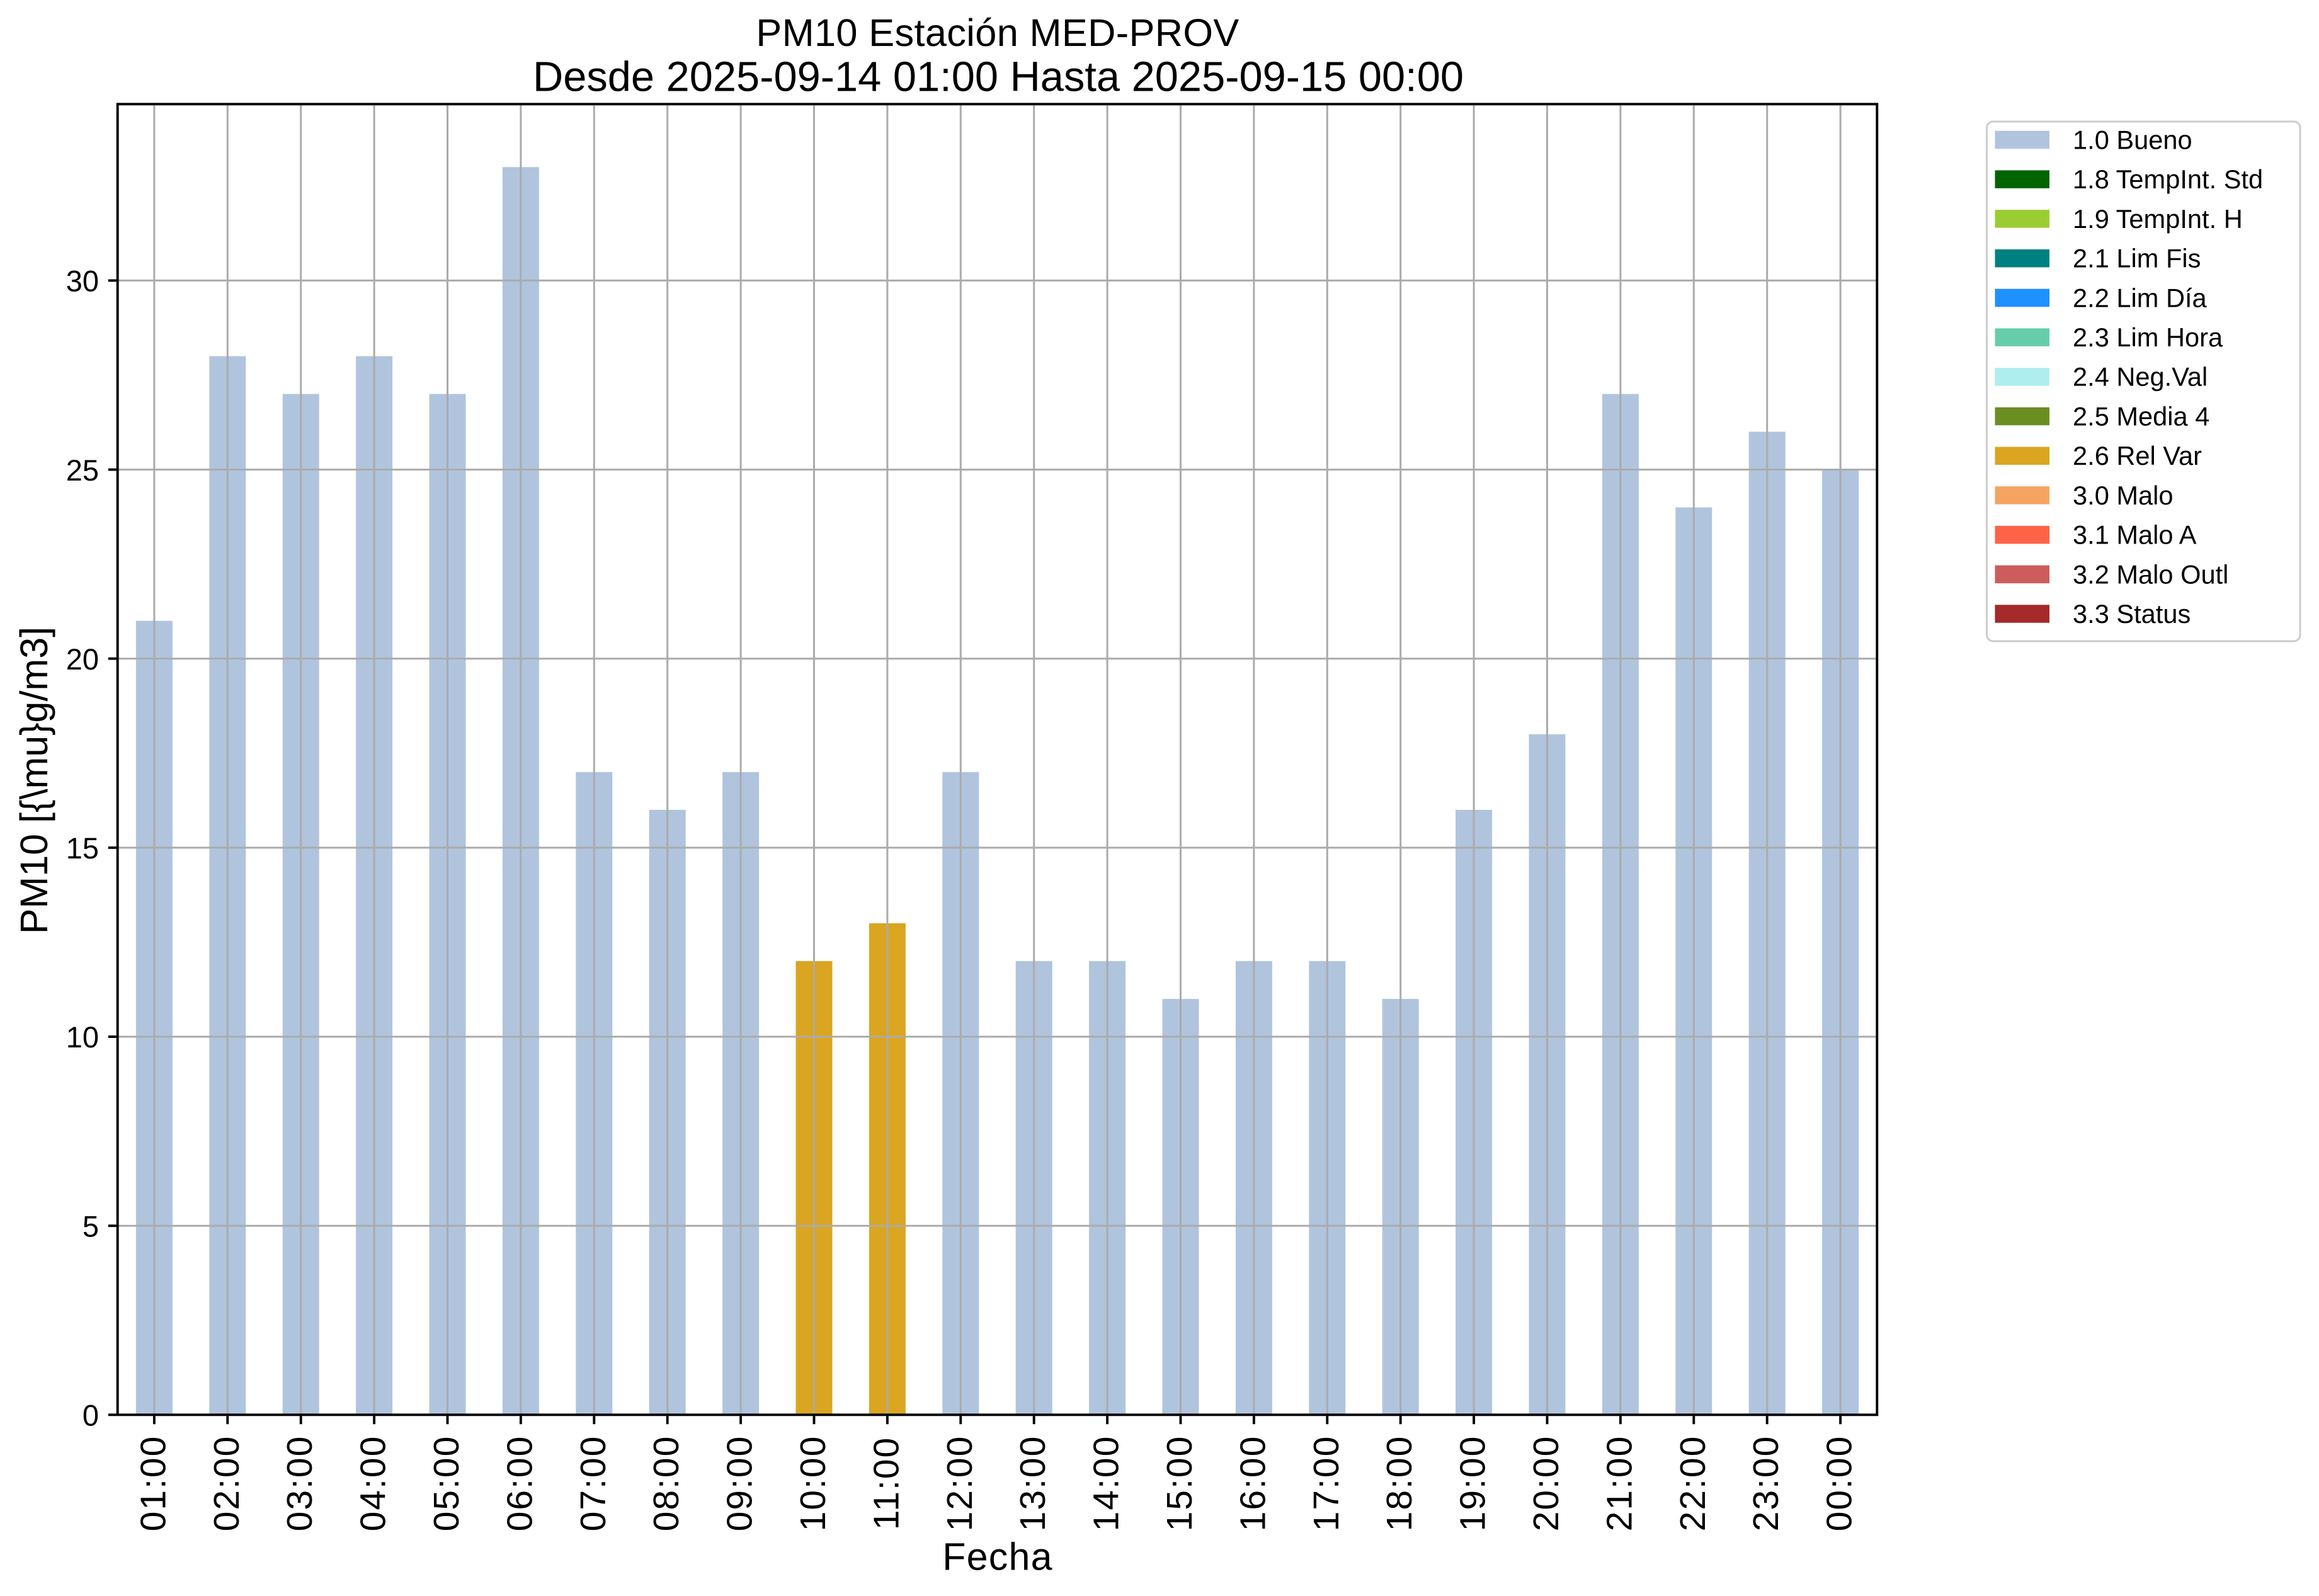 The height and width of the screenshot is (1596, 2319). What do you see at coordinates (666, 1483) in the screenshot?
I see `svg-text: 08:00` at bounding box center [666, 1483].